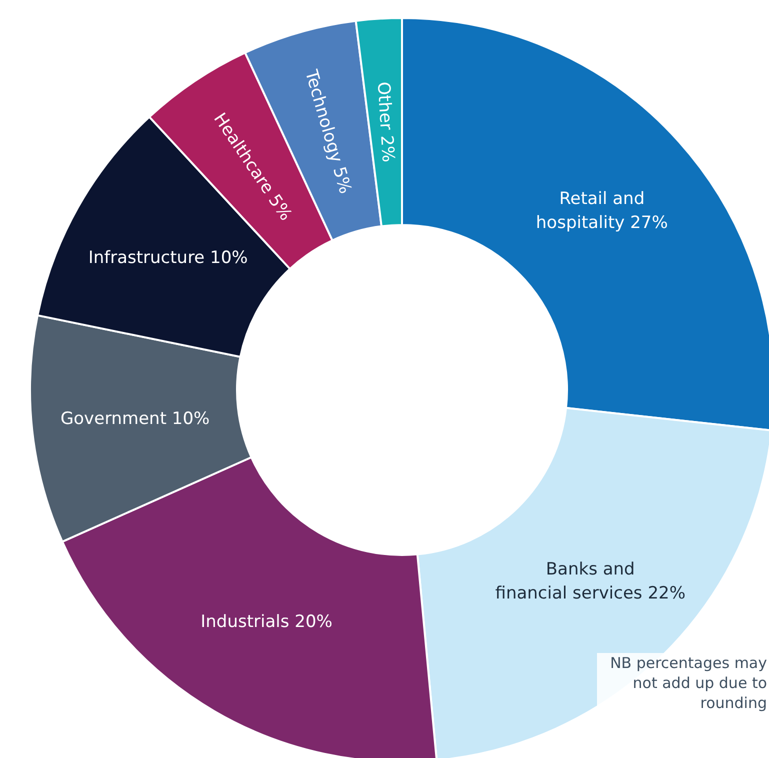  Describe the element at coordinates (590, 581) in the screenshot. I see `slice-label: Banks and financial services 22%` at that location.